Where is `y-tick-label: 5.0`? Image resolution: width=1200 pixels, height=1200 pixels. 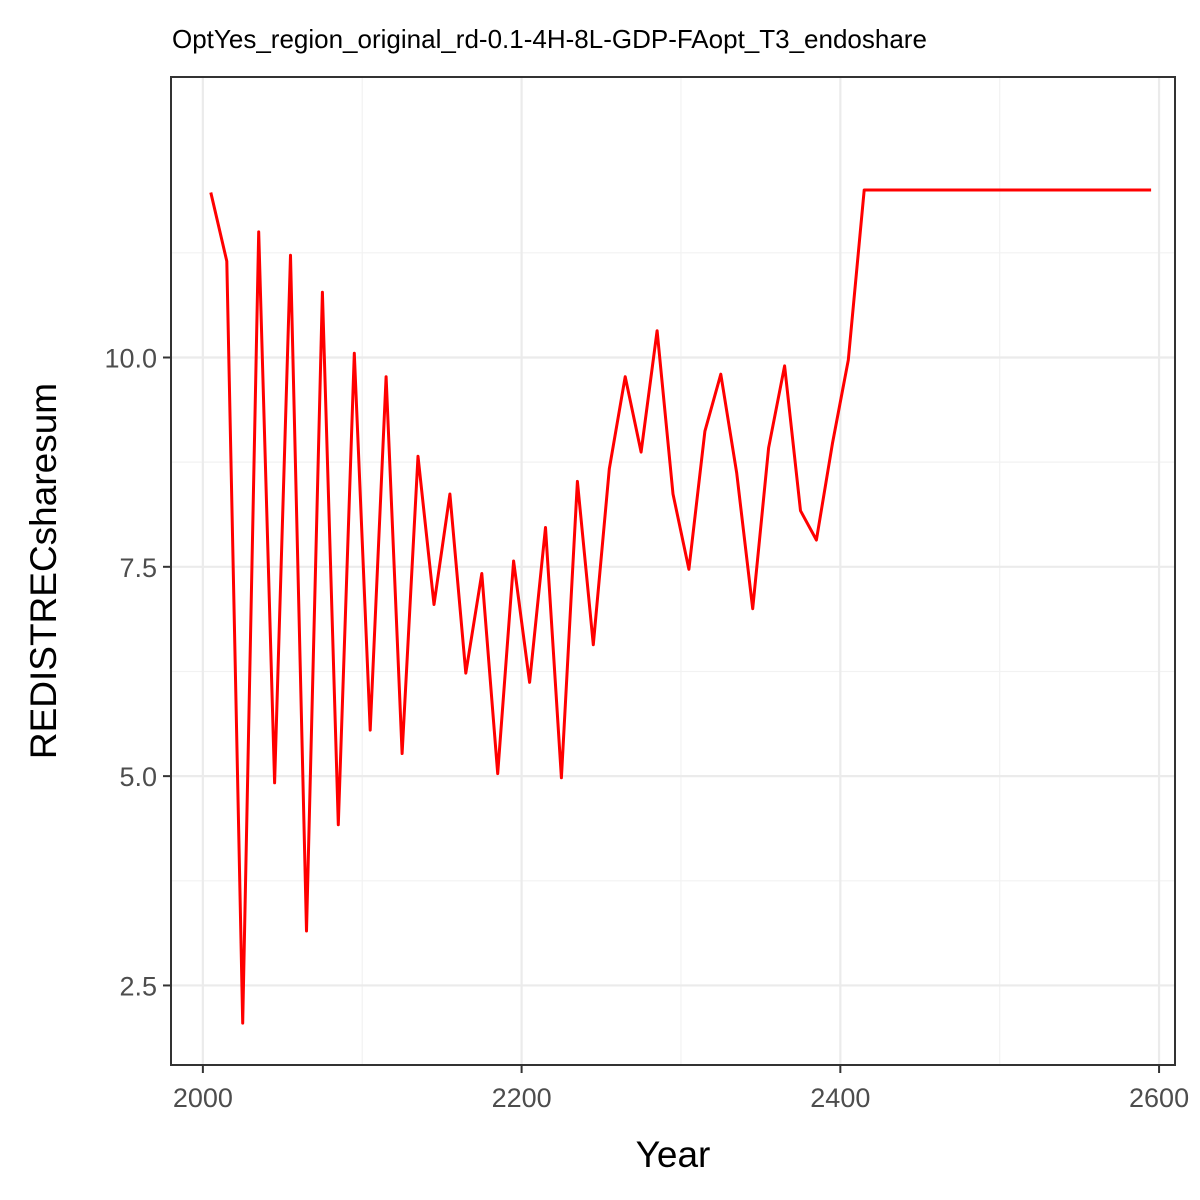
y-tick-label: 5.0 is located at coordinates (138, 777).